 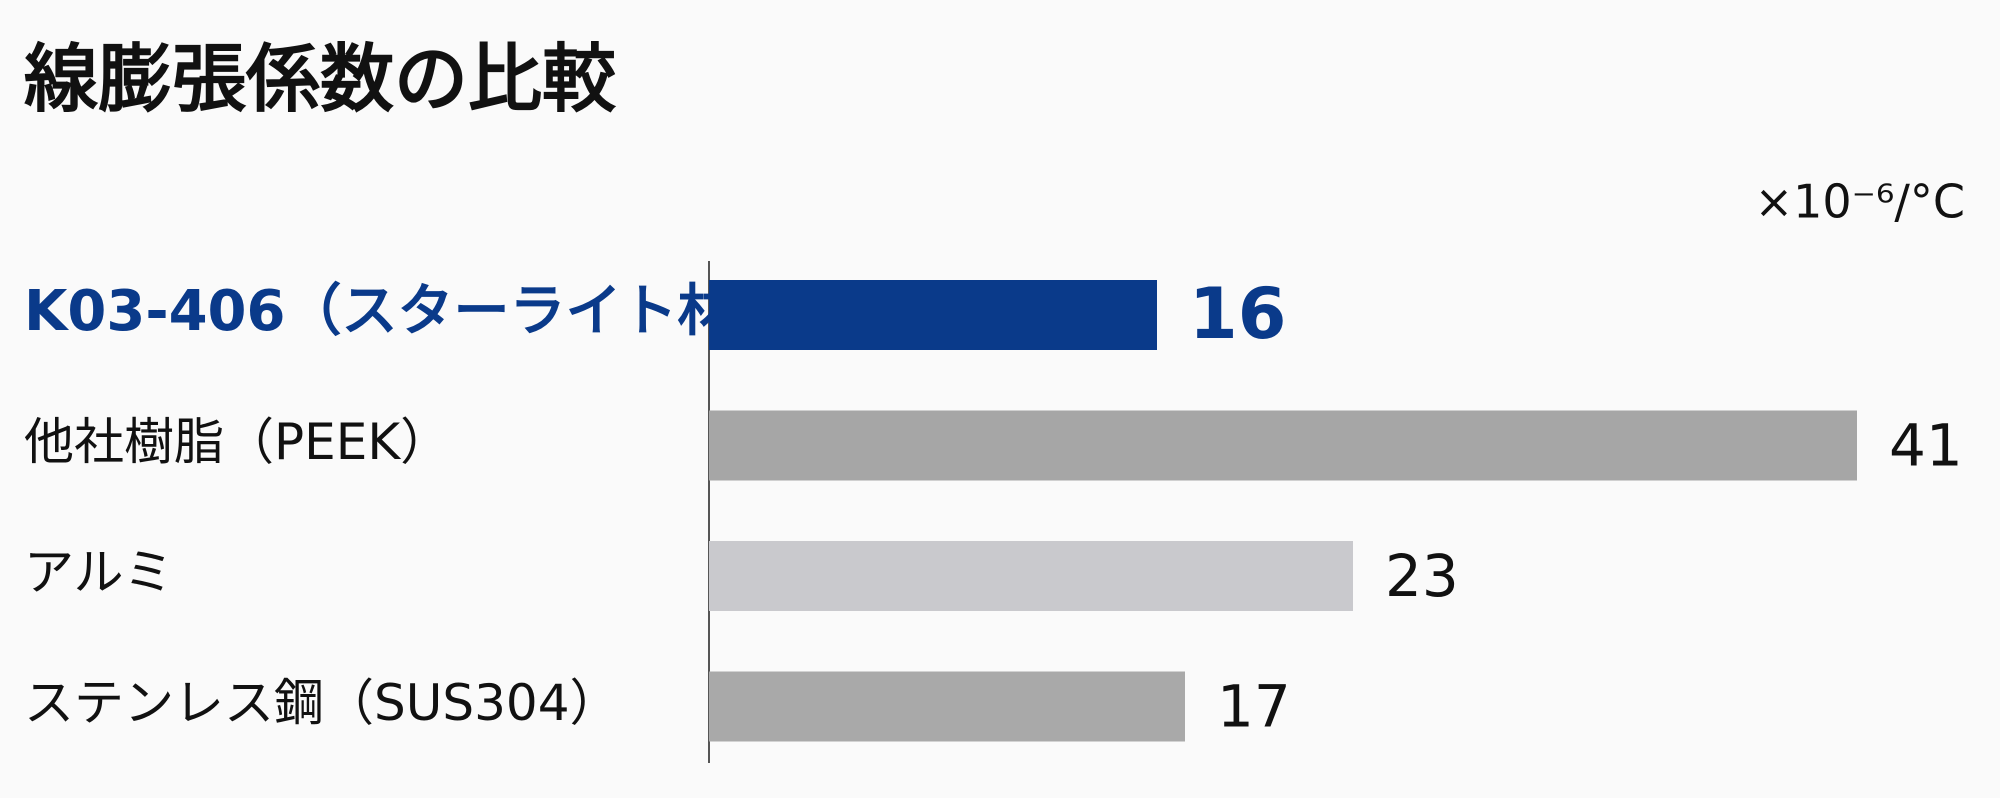 What do you see at coordinates (322, 703) in the screenshot?
I see `category-label: ステンレス鋼（SUS304）` at bounding box center [322, 703].